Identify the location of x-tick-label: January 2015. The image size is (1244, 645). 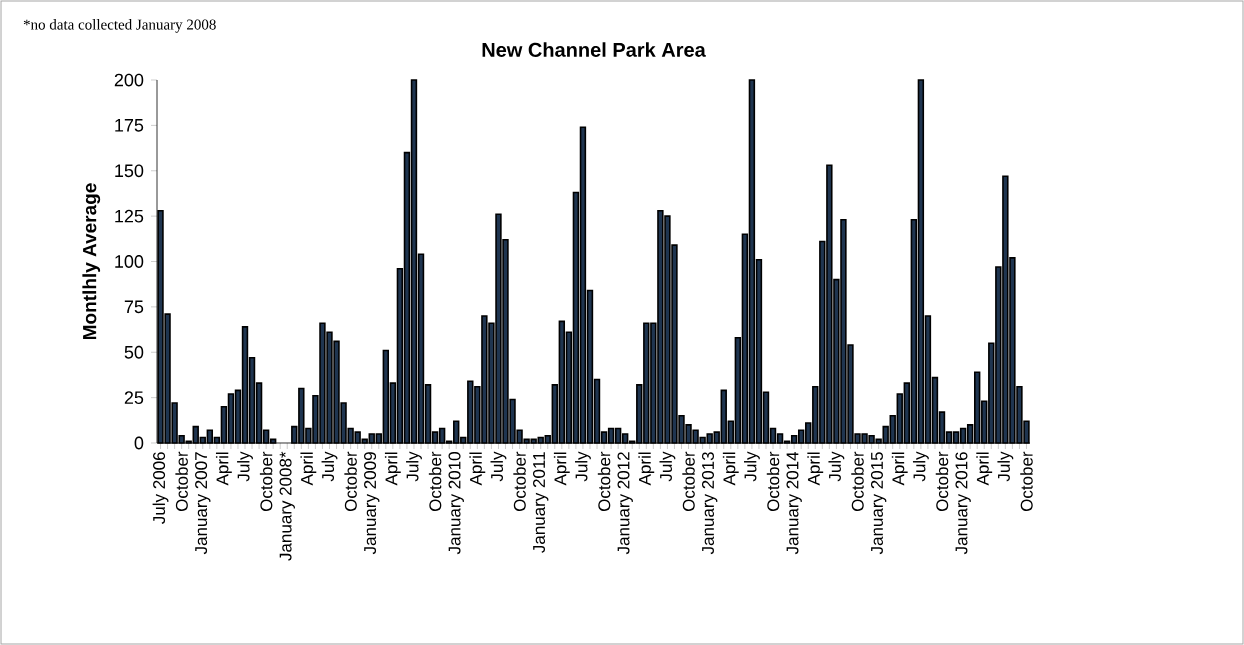
(878, 503).